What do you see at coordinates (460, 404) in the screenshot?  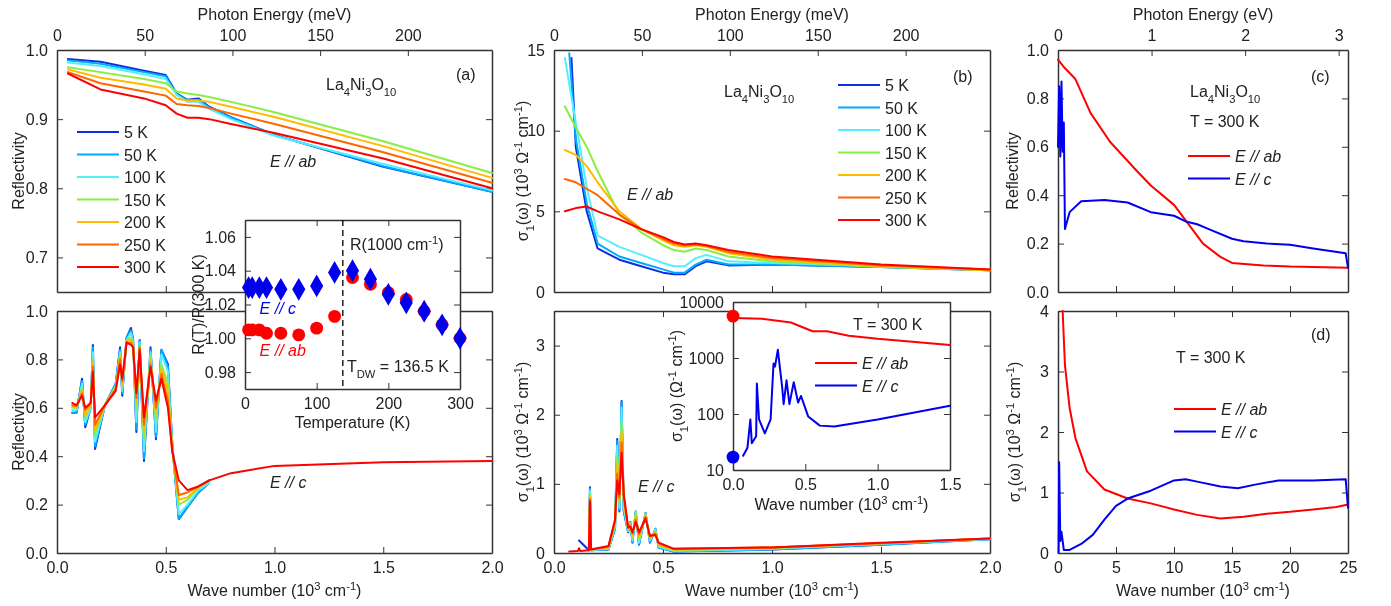 I see `x-tick-label: 300` at bounding box center [460, 404].